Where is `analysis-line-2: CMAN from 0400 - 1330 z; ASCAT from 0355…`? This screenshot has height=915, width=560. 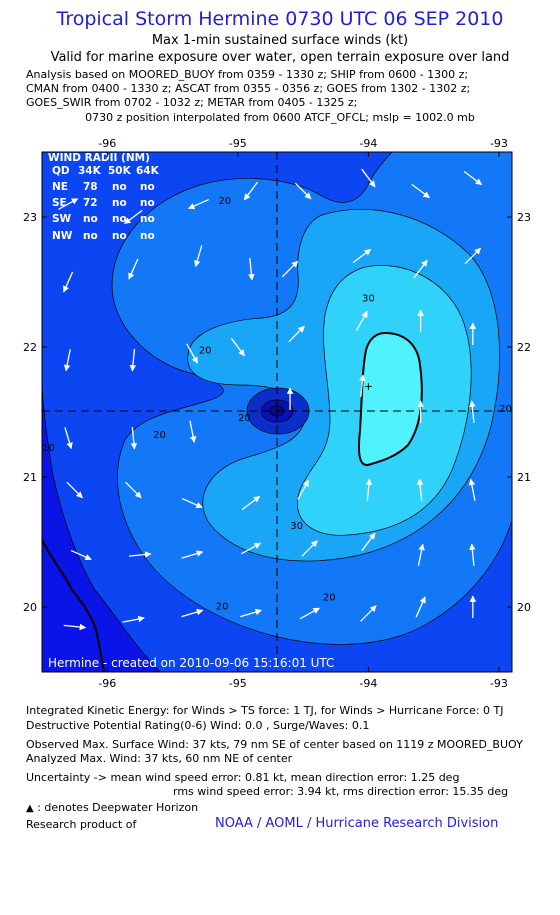
analysis-line-2: CMAN from 0400 - 1330 z; ASCAT from 0355… is located at coordinates (248, 88).